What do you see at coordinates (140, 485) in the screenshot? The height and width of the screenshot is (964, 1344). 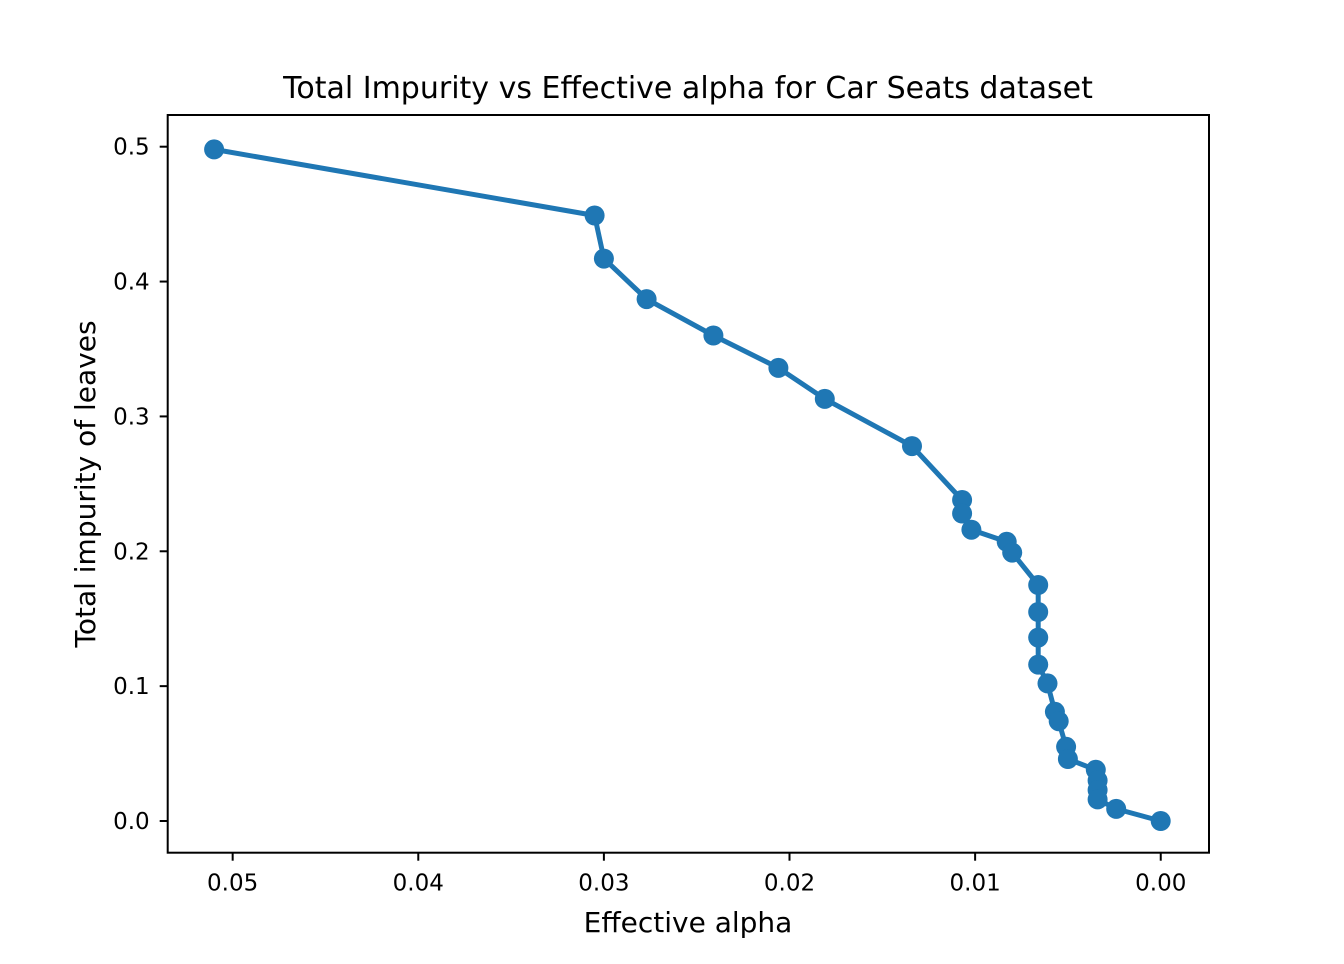 I see `y-axis-ticks: 0.0 0.1 0.2 0.3 0.4 0.5` at bounding box center [140, 485].